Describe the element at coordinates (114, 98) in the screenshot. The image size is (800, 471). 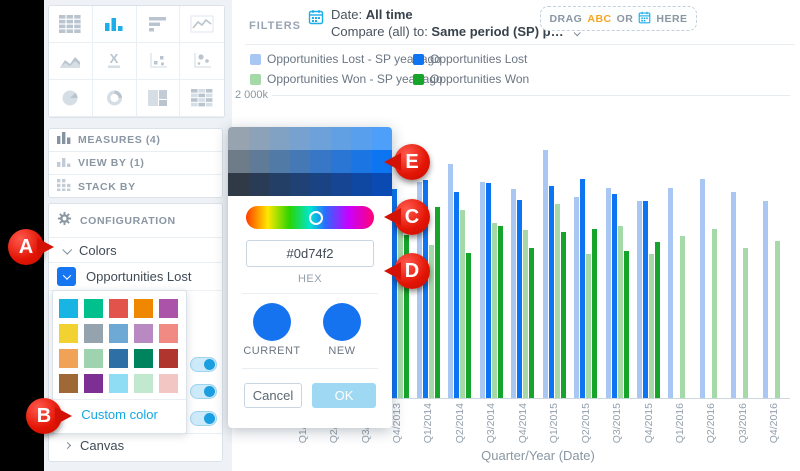
I see `viz-type-donut-chart` at that location.